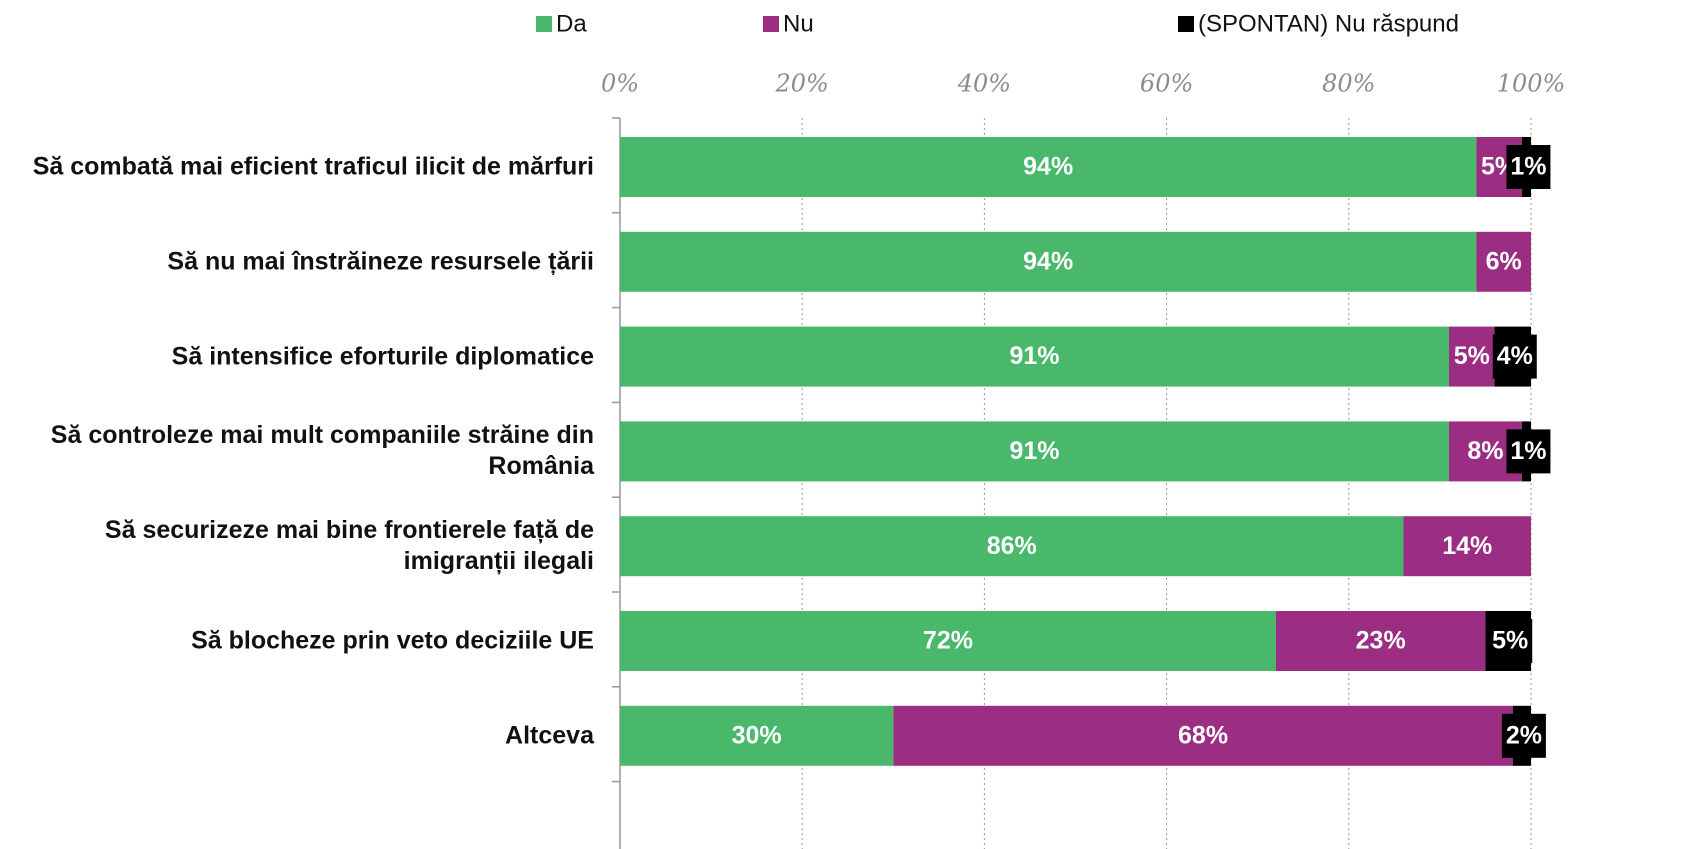 The height and width of the screenshot is (849, 1708). I want to click on data-label: 30%, so click(757, 735).